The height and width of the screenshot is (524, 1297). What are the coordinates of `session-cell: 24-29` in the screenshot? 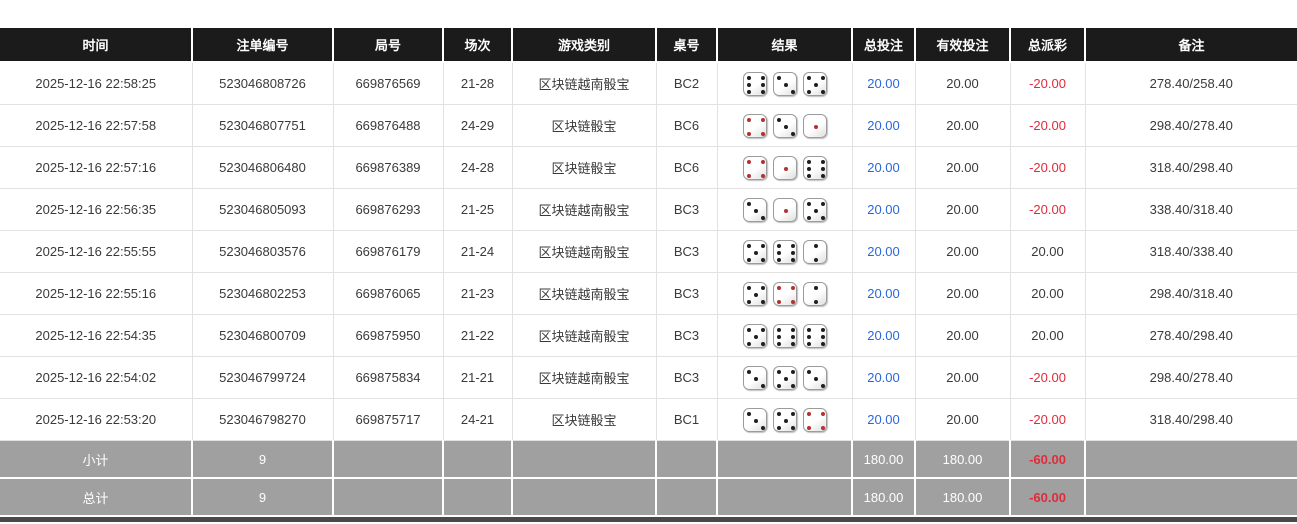 It's located at (478, 125).